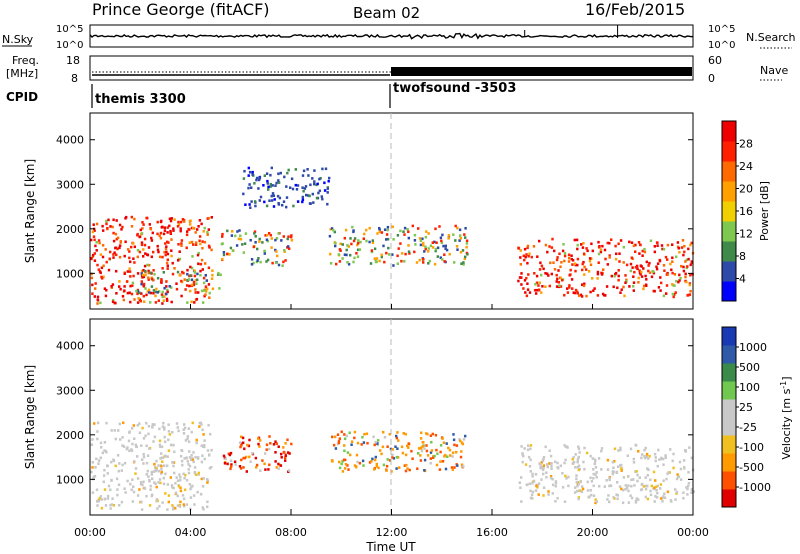 The image size is (800, 554). I want to click on x-tick-label: 04:00, so click(191, 532).